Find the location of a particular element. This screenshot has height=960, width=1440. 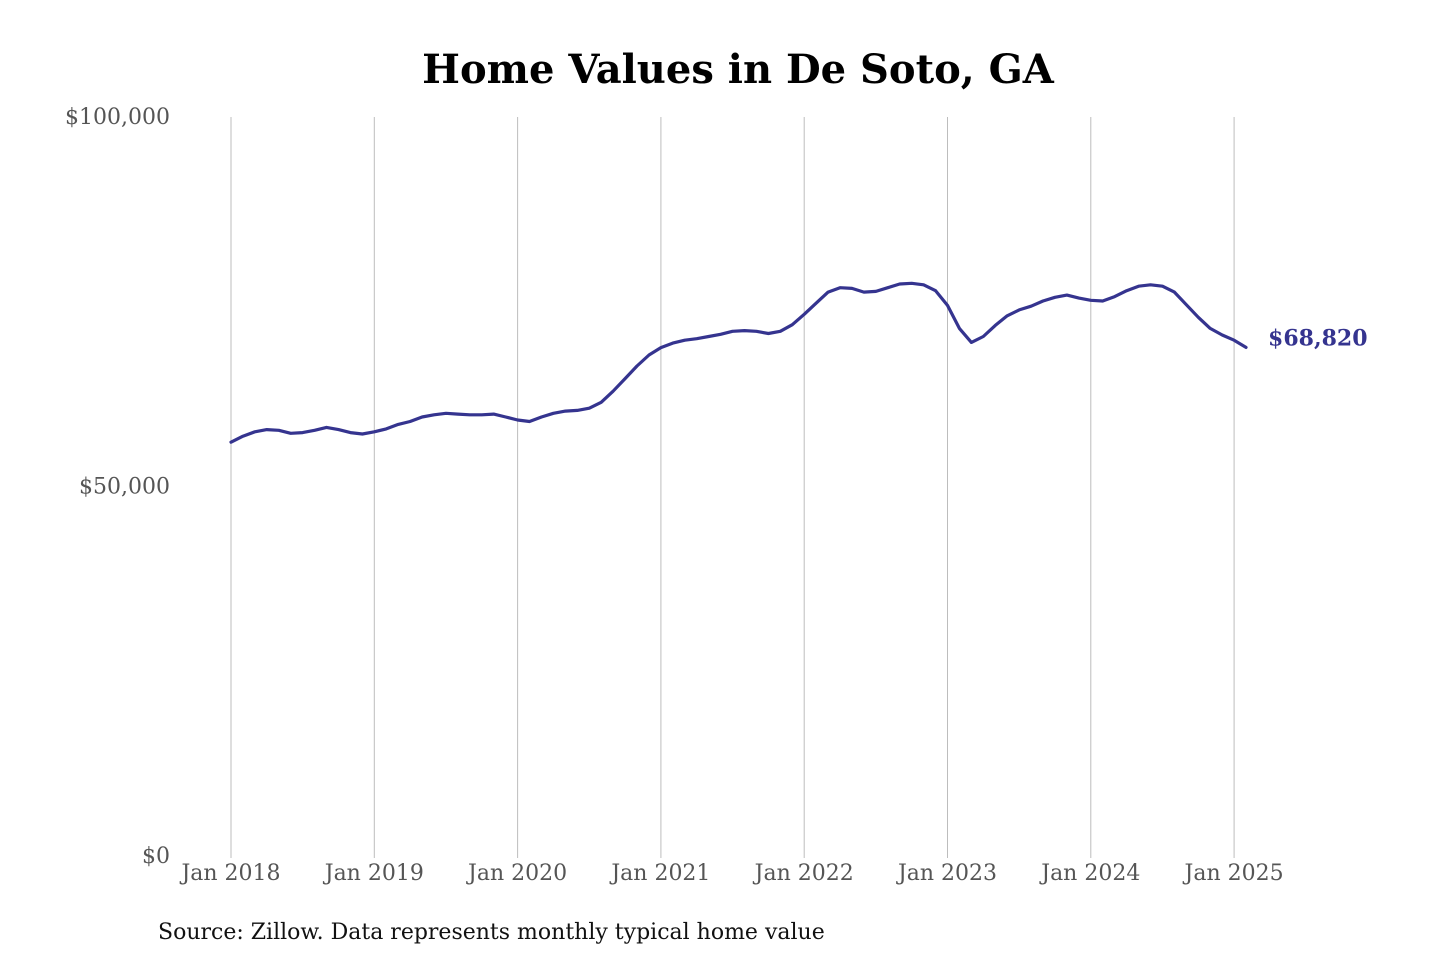

y-tick-label: $0 is located at coordinates (156, 856).